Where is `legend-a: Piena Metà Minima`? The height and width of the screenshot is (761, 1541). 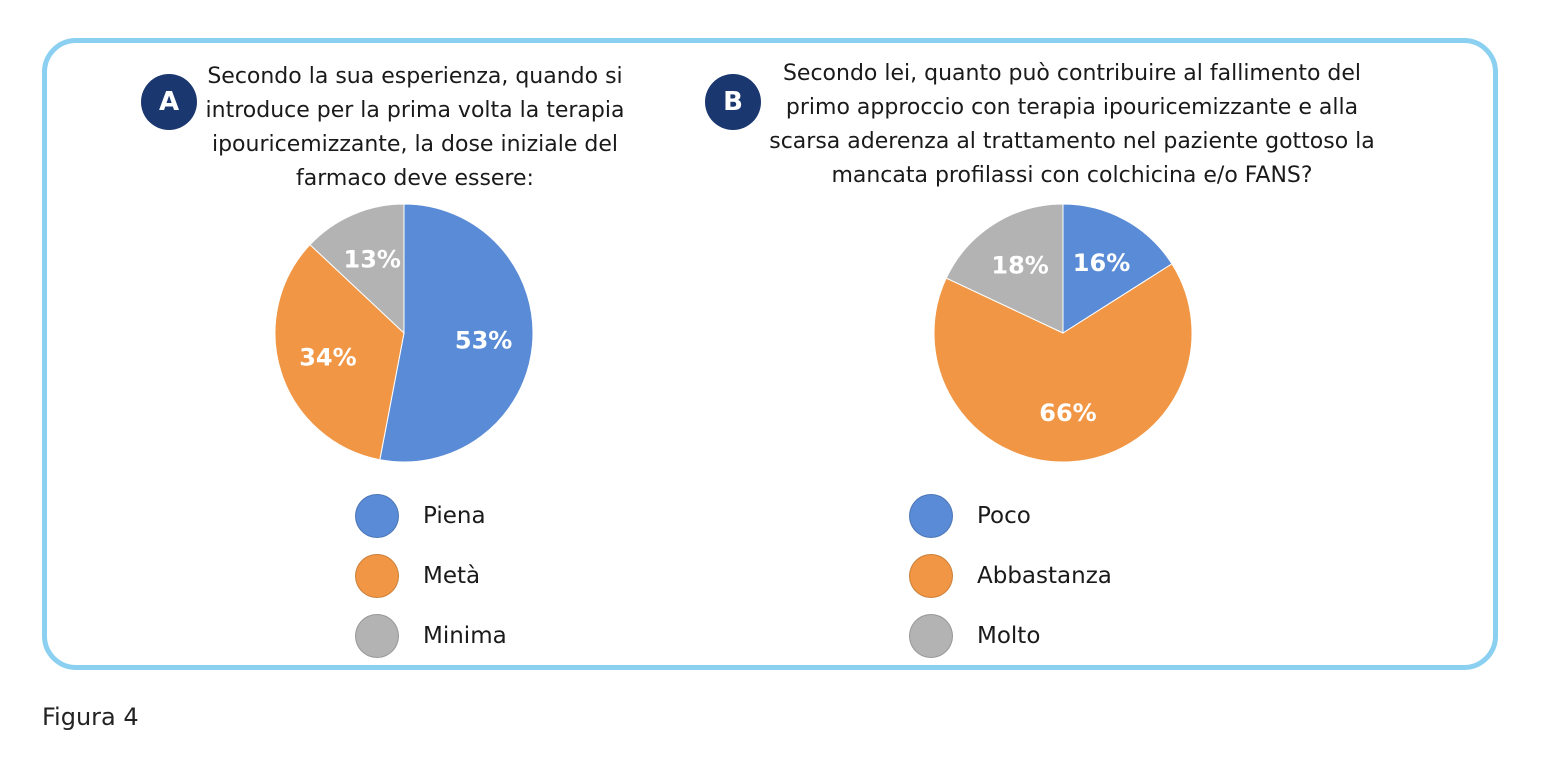
legend-a: Piena Metà Minima is located at coordinates (431, 576).